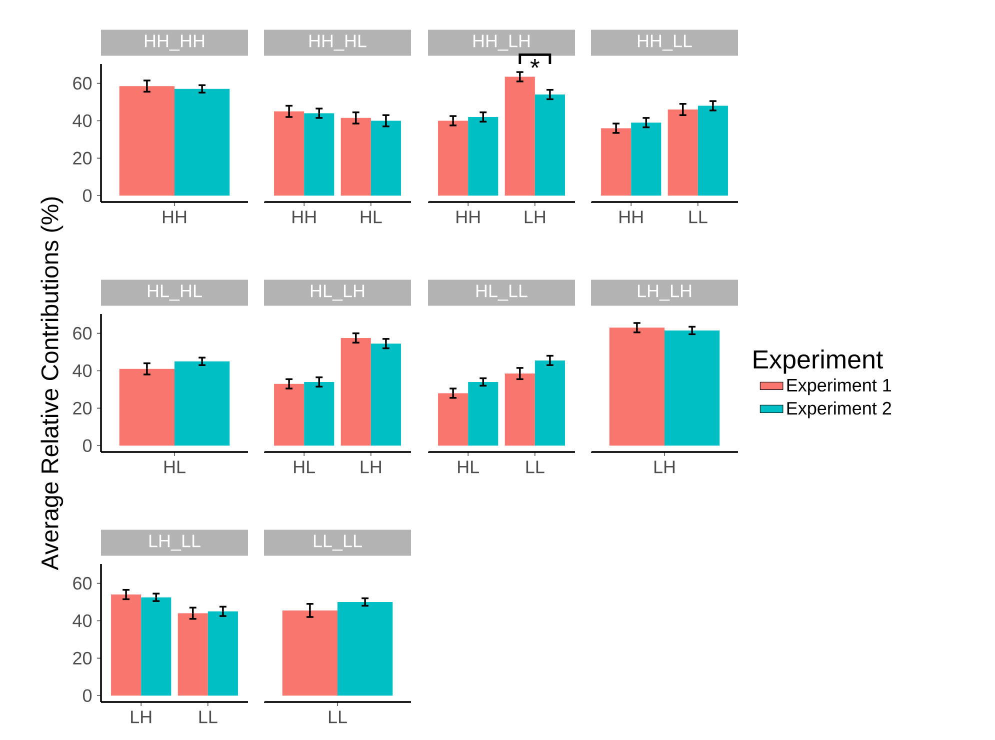 This screenshot has width=995, height=740. What do you see at coordinates (337, 42) in the screenshot?
I see `chart-title: HH_HL` at bounding box center [337, 42].